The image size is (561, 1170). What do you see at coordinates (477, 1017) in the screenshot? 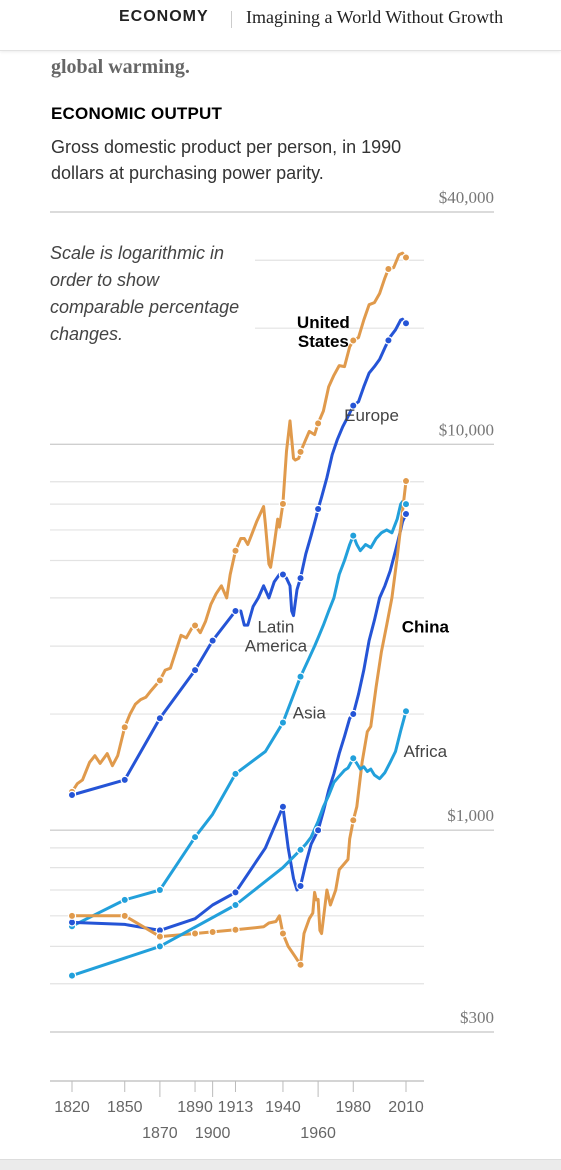
I see `y-tick-label: $300` at bounding box center [477, 1017].